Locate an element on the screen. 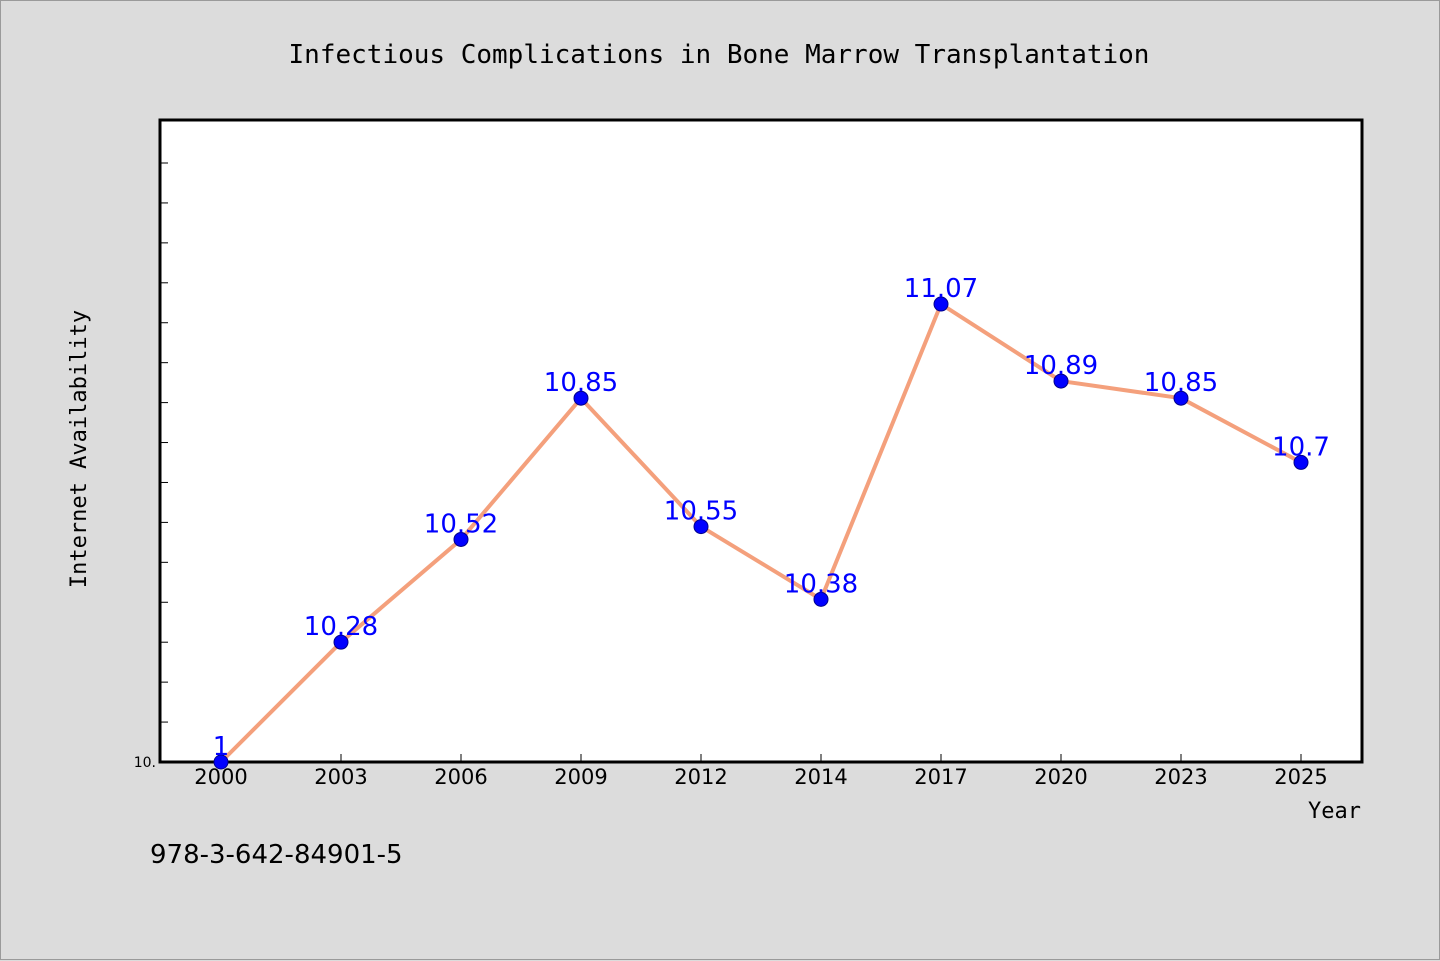 This screenshot has height=961, width=1440. x-tick-label: 2023 is located at coordinates (1180, 777).